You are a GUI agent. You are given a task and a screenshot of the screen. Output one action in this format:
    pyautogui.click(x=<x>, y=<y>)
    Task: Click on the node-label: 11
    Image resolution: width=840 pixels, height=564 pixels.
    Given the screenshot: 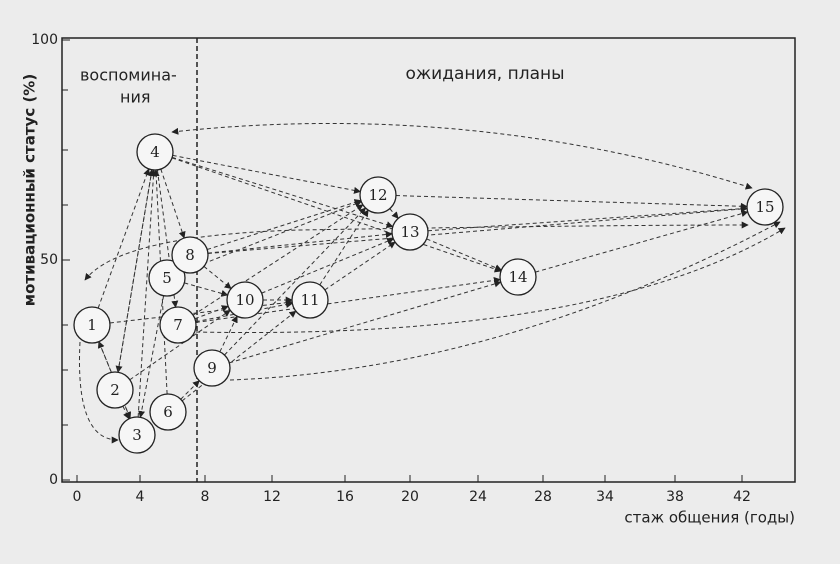 What is the action you would take?
    pyautogui.click(x=309, y=300)
    